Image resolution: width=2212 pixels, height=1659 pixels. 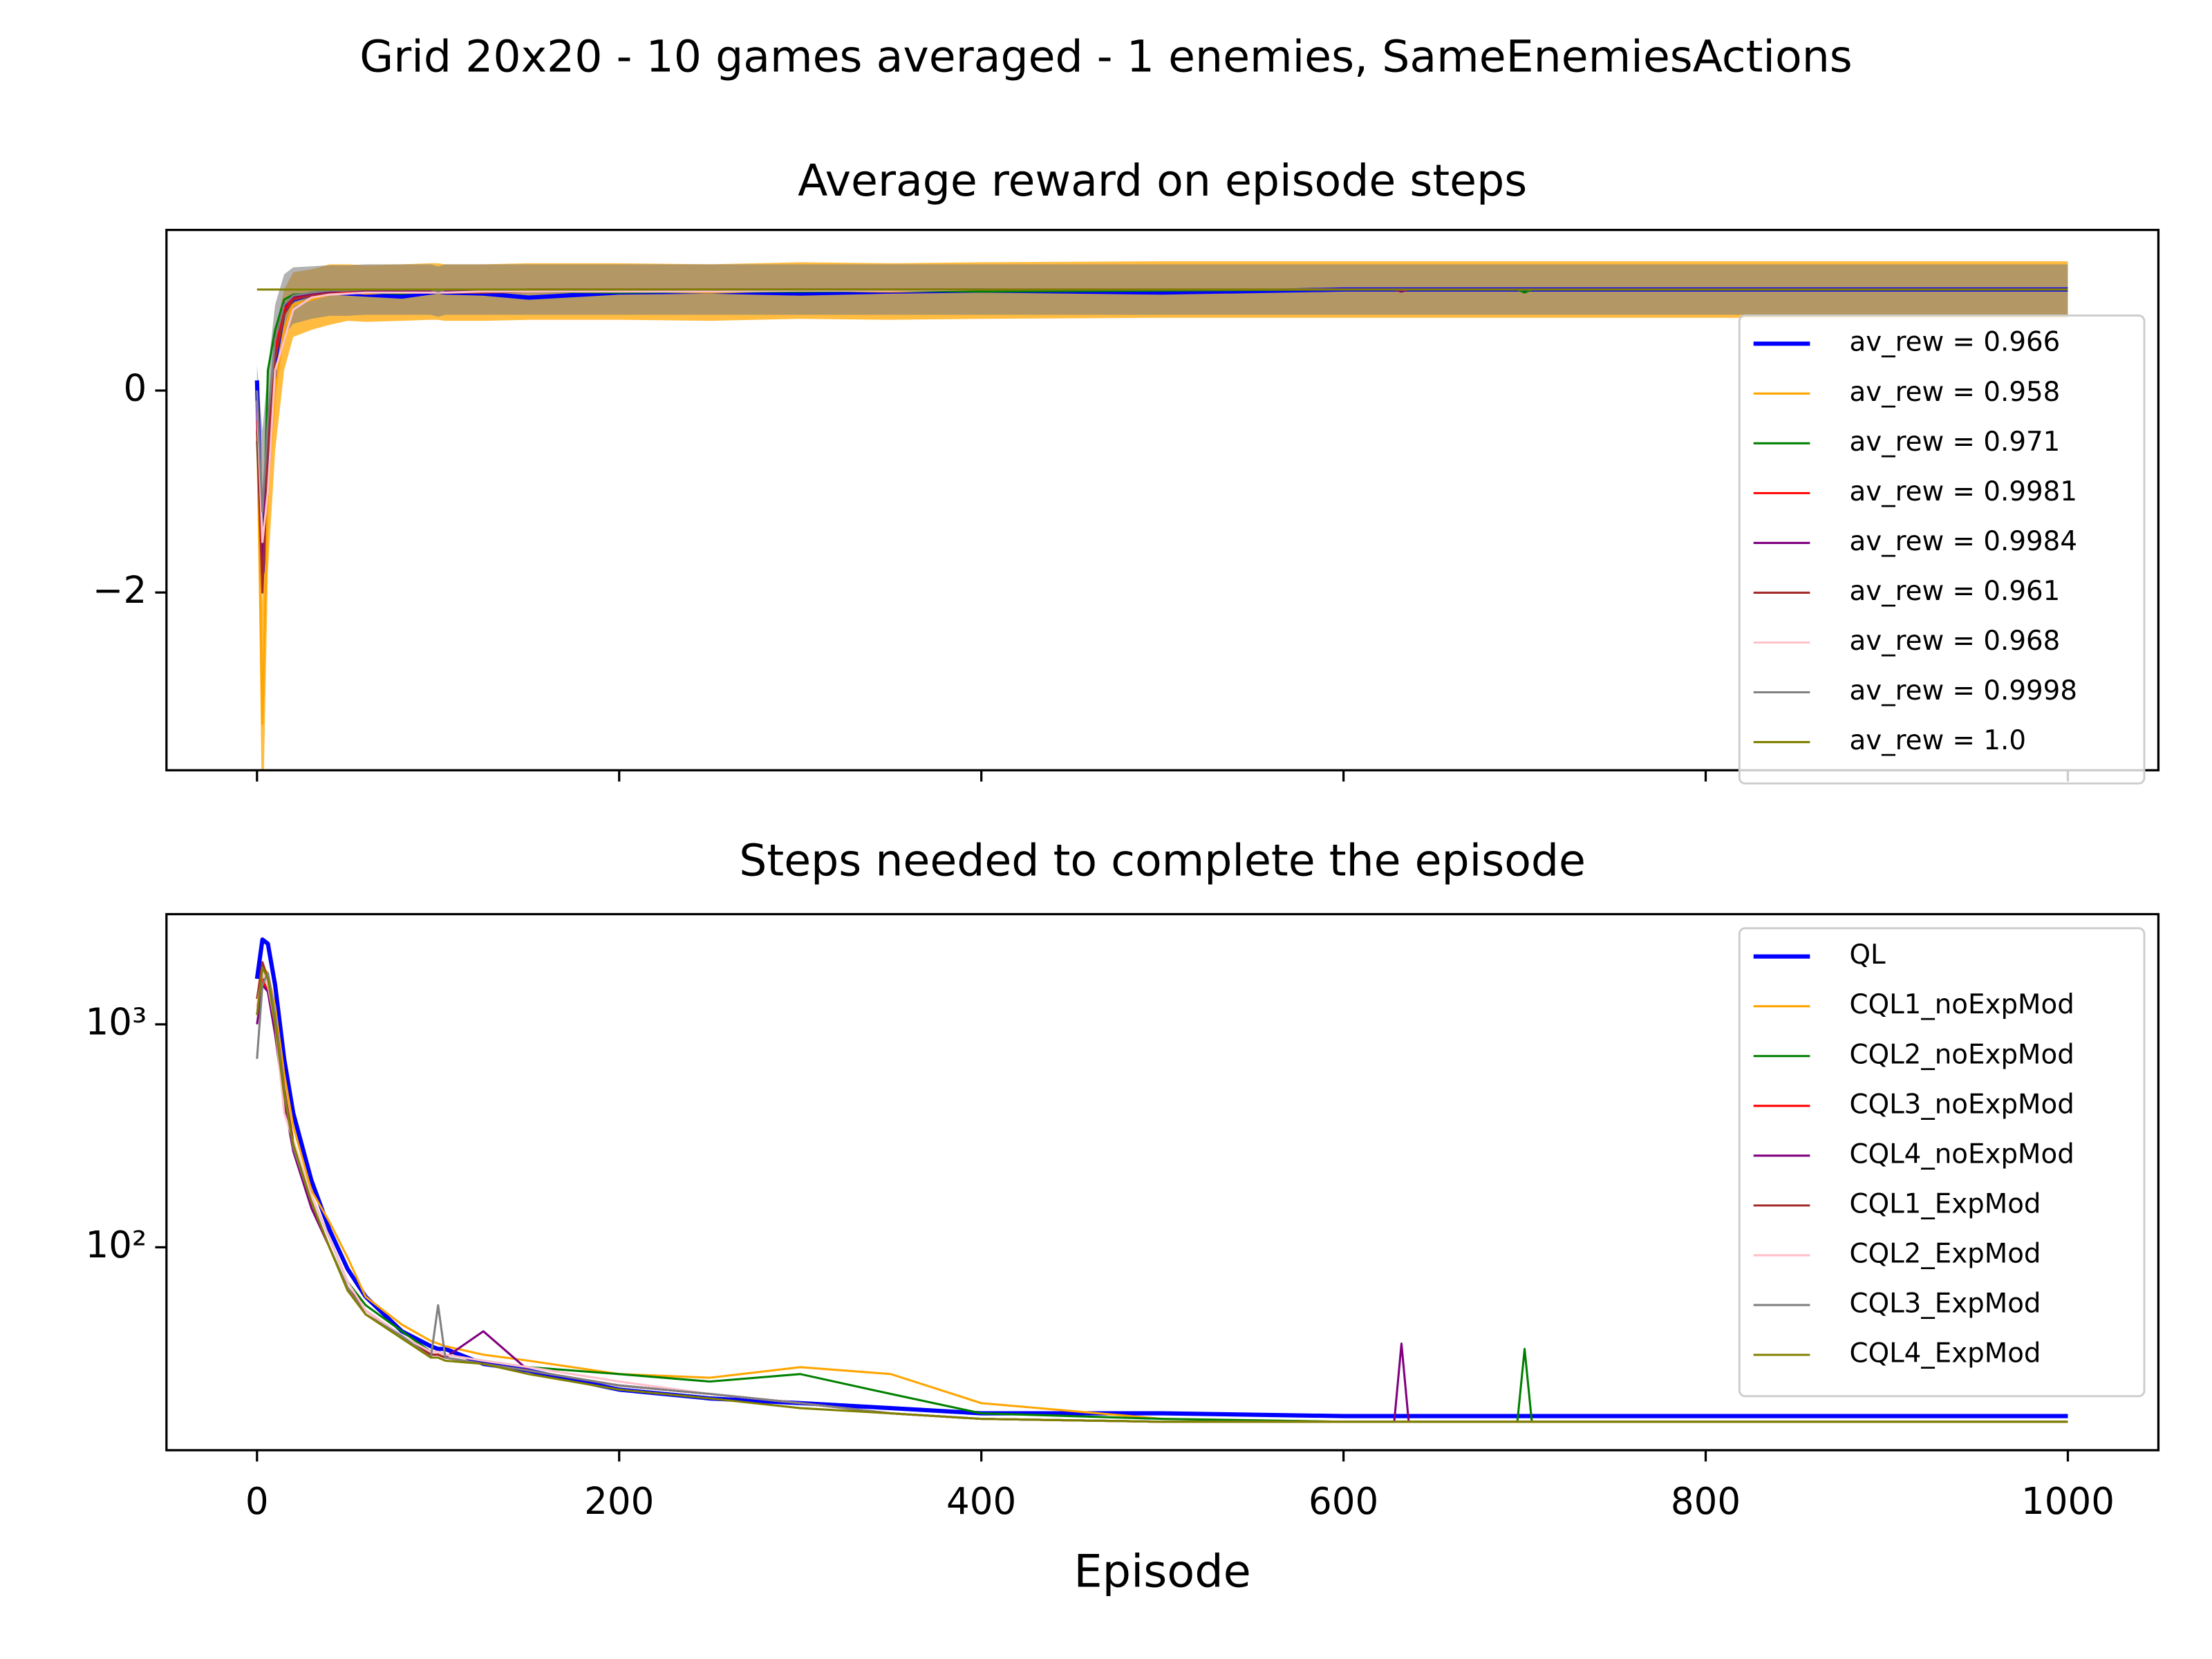 I want to click on axes-title: Average reward on episode steps, so click(x=1162, y=180).